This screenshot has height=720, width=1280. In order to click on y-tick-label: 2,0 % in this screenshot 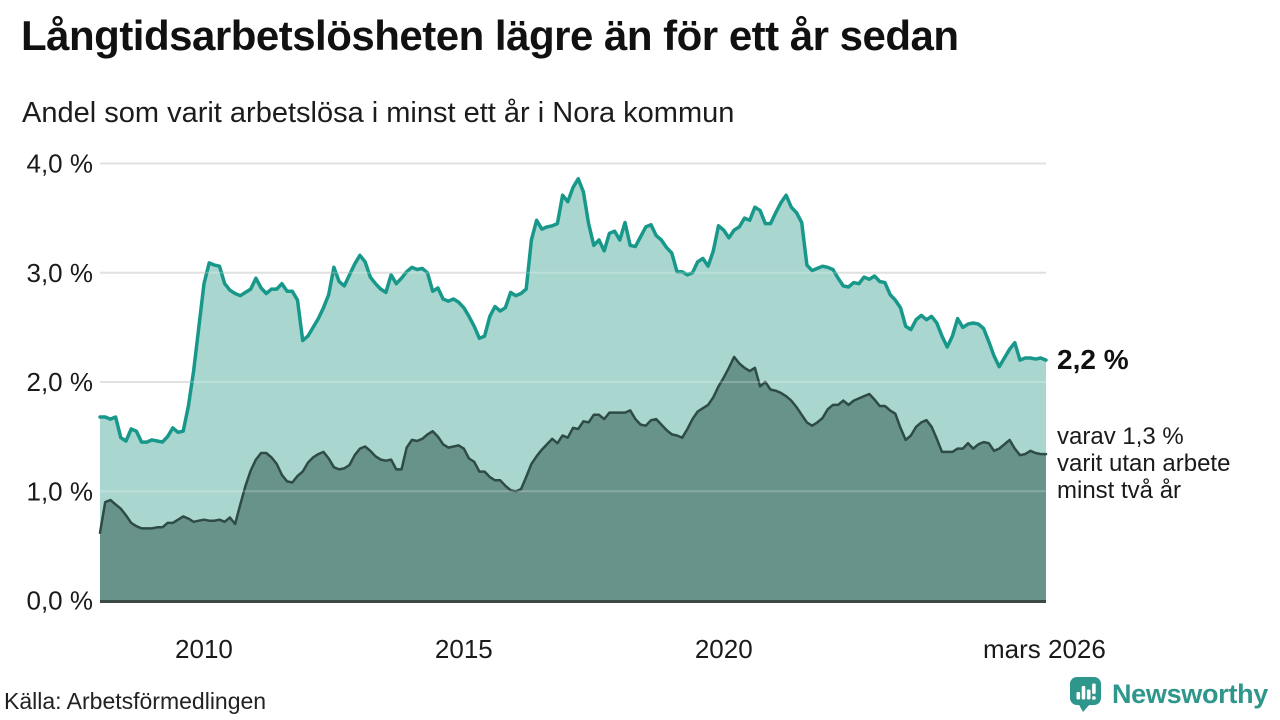, I will do `click(60, 382)`.